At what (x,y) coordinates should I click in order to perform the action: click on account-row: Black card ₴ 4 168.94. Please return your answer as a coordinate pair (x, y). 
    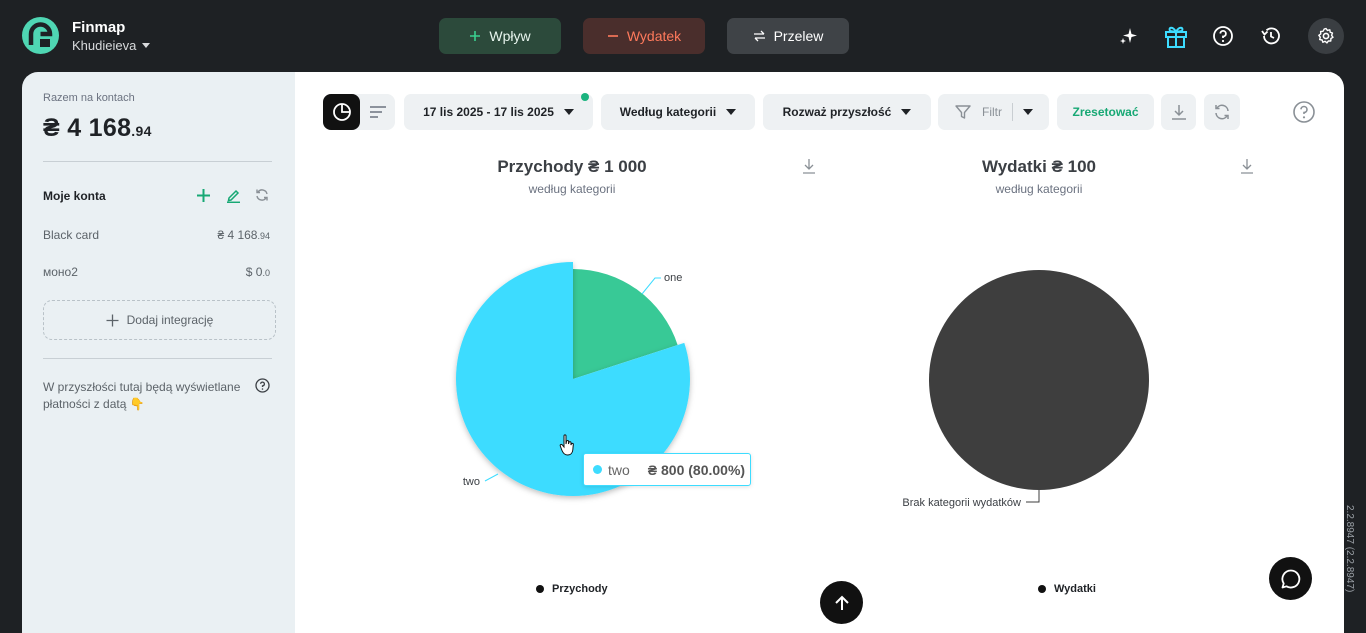
    Looking at the image, I should click on (156, 235).